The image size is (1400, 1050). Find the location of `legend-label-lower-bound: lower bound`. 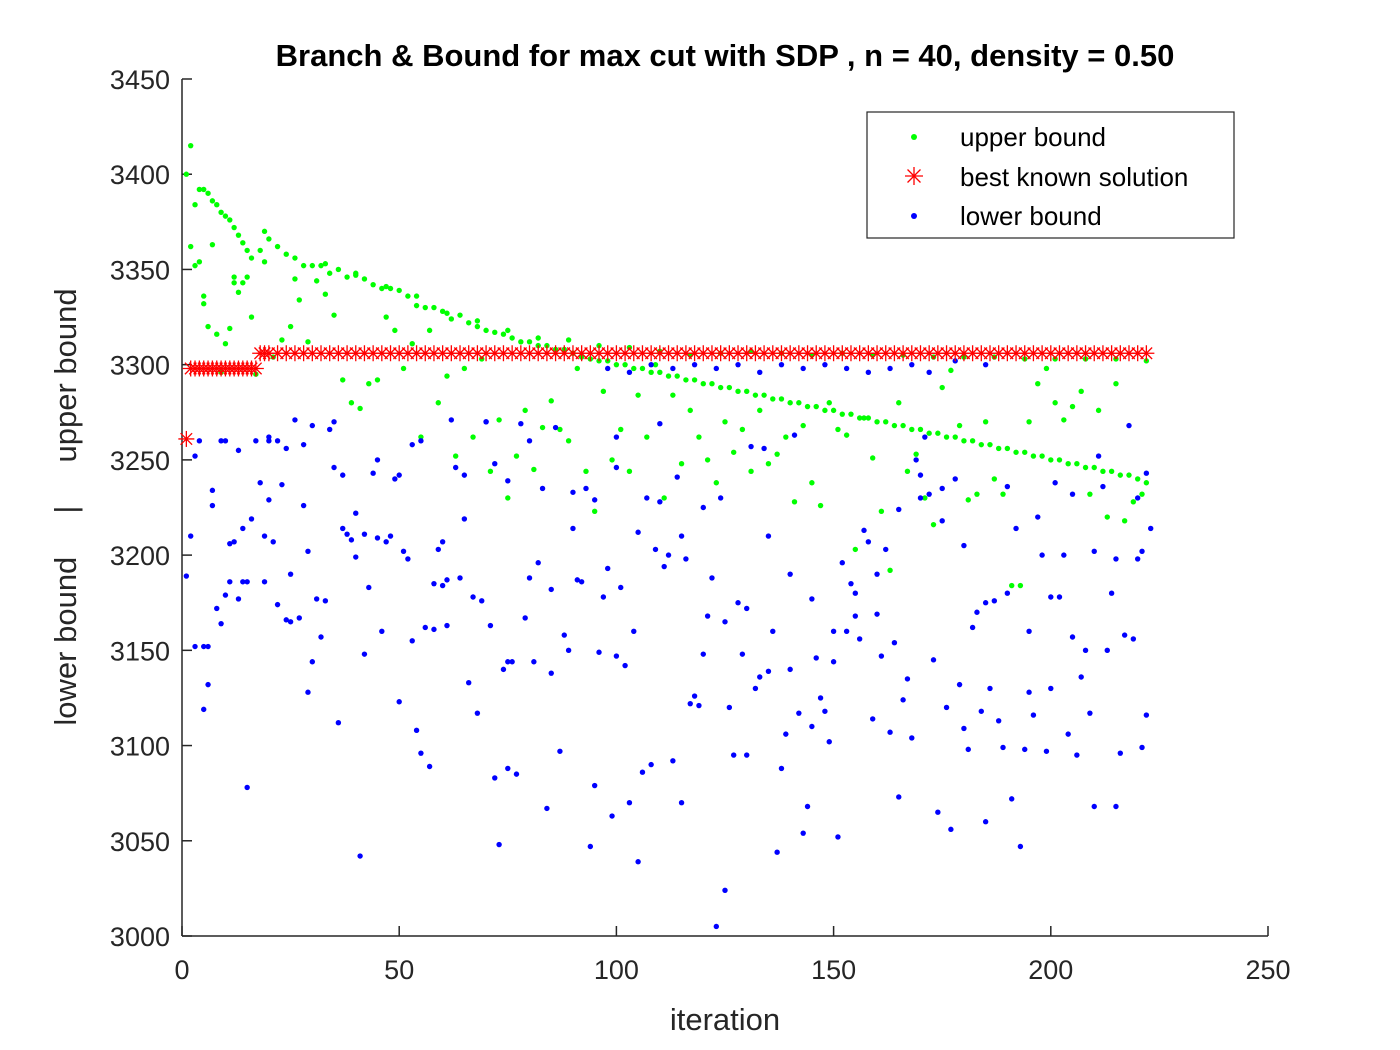

legend-label-lower-bound: lower bound is located at coordinates (1031, 216).